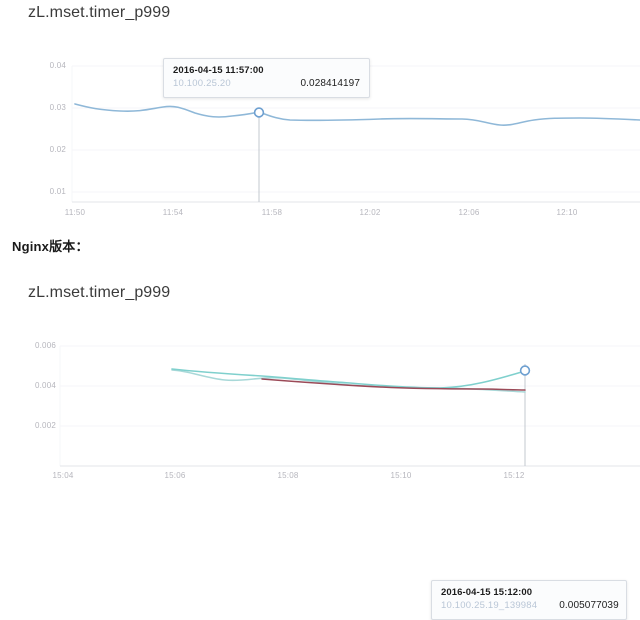 The width and height of the screenshot is (640, 620). What do you see at coordinates (45, 425) in the screenshot?
I see `ytick-bottom-2: 0.002` at bounding box center [45, 425].